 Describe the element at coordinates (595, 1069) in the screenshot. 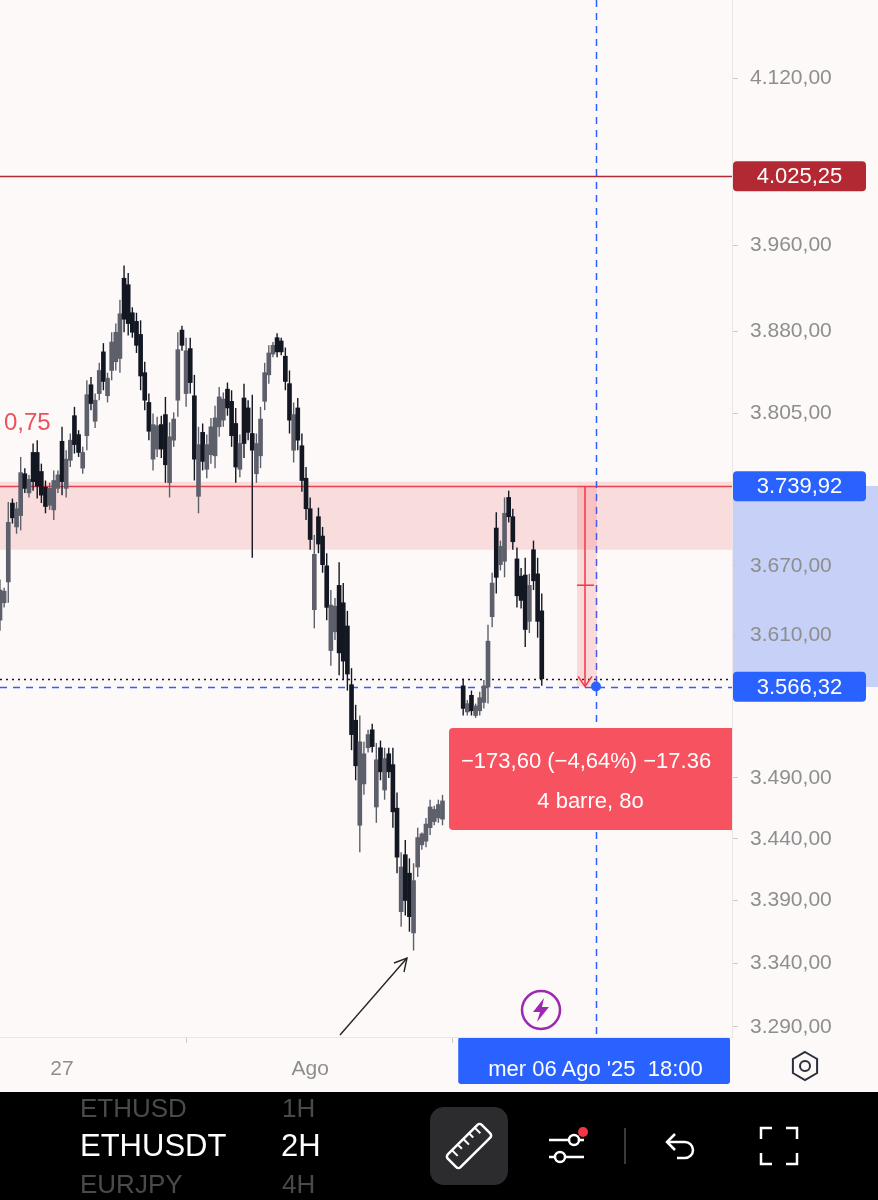

I see `x-tick-label: mer 06 Ago '25 18:00` at that location.